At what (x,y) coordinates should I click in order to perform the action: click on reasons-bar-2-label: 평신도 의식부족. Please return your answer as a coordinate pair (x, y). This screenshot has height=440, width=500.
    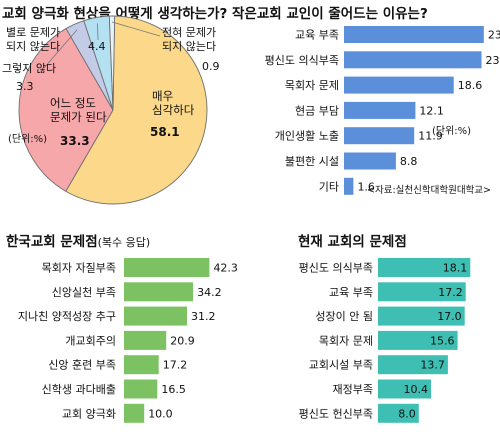
    Looking at the image, I should click on (302, 60).